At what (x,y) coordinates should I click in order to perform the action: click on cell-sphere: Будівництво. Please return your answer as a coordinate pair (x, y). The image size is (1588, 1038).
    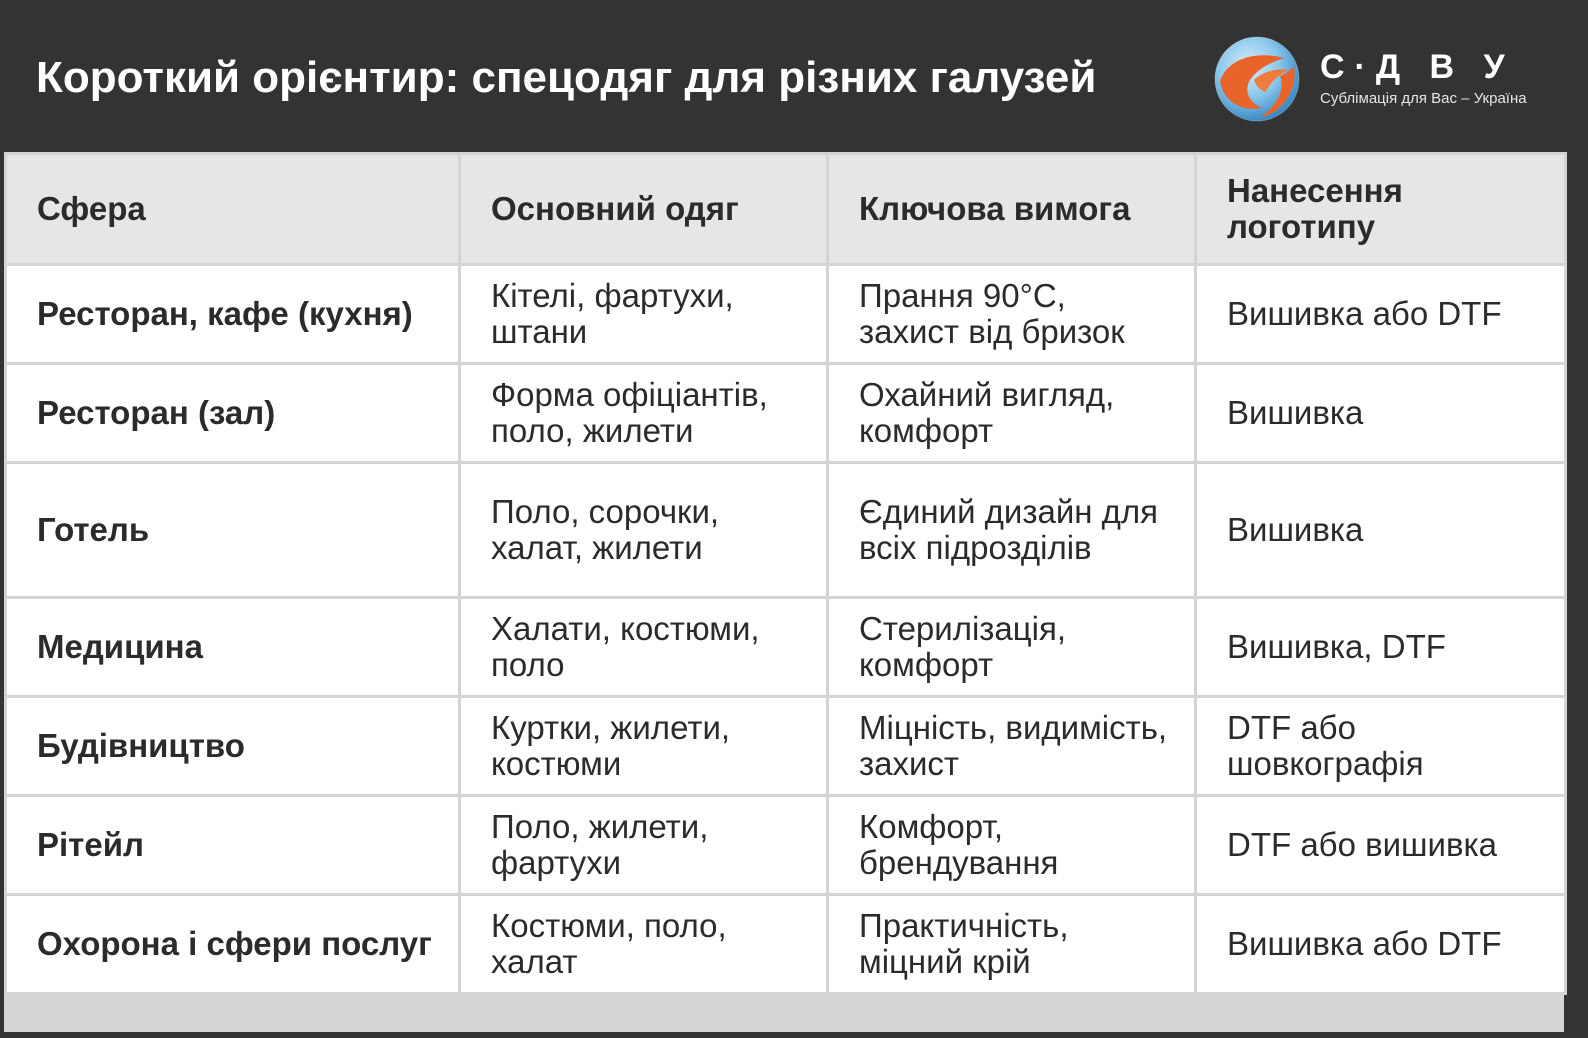
    Looking at the image, I should click on (232, 746).